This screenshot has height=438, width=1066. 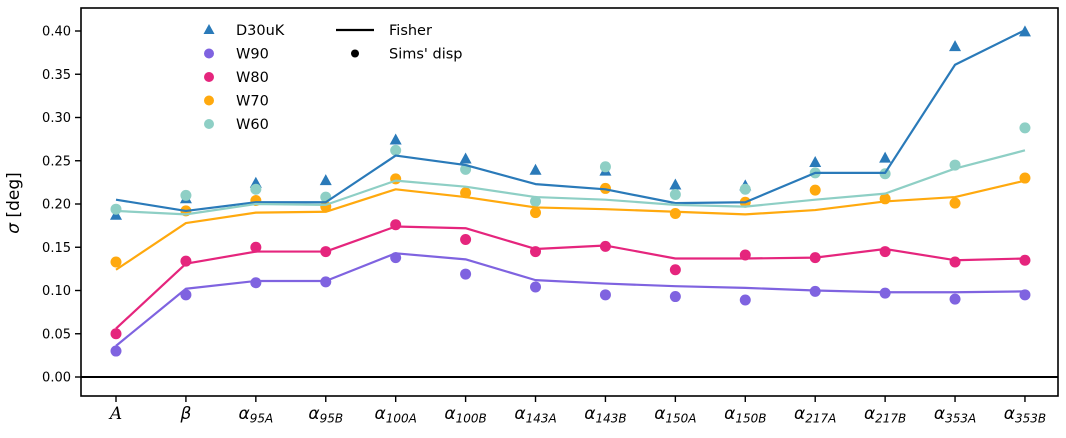 I want to click on y-axis: 0.00 0.05 0.10 0.15 0.20 0.25 0.30 0.35 0.40, so click(x=61, y=205).